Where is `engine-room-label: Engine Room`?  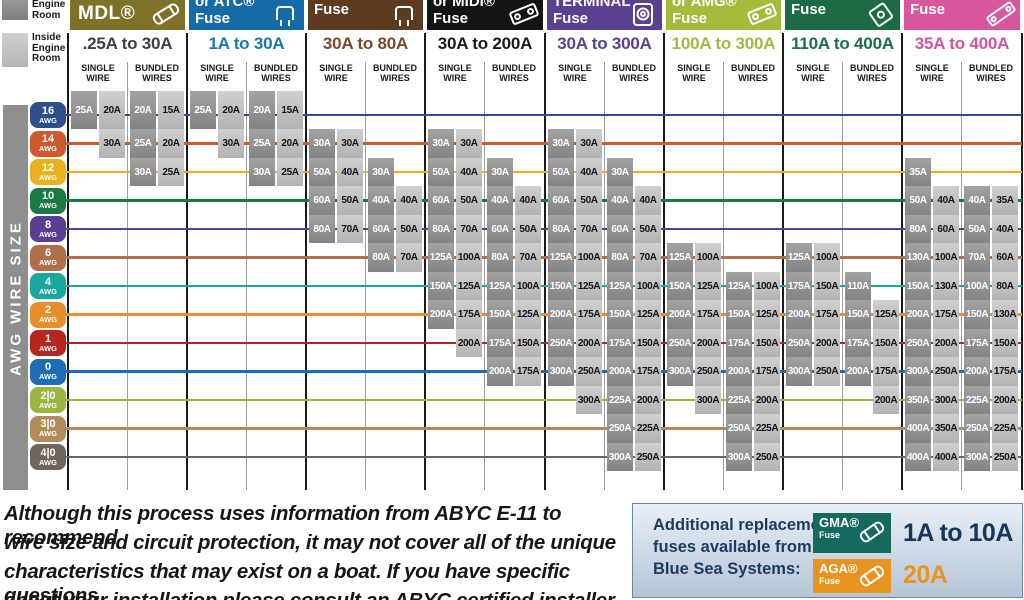
engine-room-label: Engine Room is located at coordinates (49, 10).